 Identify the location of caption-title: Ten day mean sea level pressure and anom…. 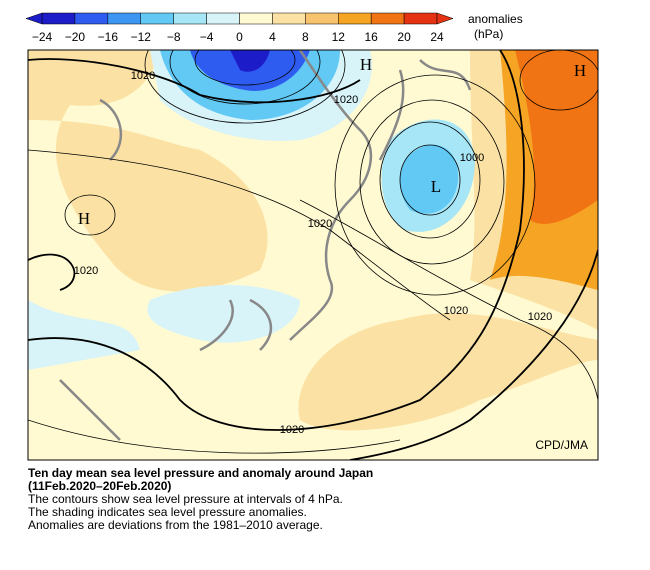
(201, 473).